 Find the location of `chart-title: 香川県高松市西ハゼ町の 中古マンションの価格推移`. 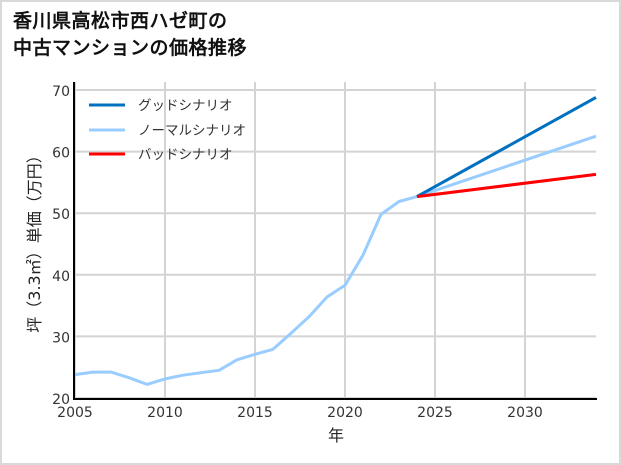

chart-title: 香川県高松市西ハゼ町の 中古マンションの価格推移 is located at coordinates (130, 35).